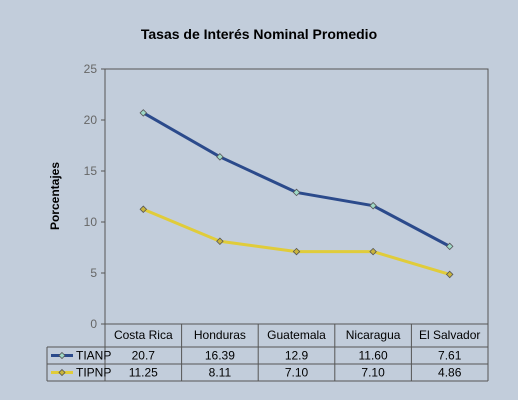  What do you see at coordinates (91, 222) in the screenshot?
I see `y-tick-label: 10` at bounding box center [91, 222].